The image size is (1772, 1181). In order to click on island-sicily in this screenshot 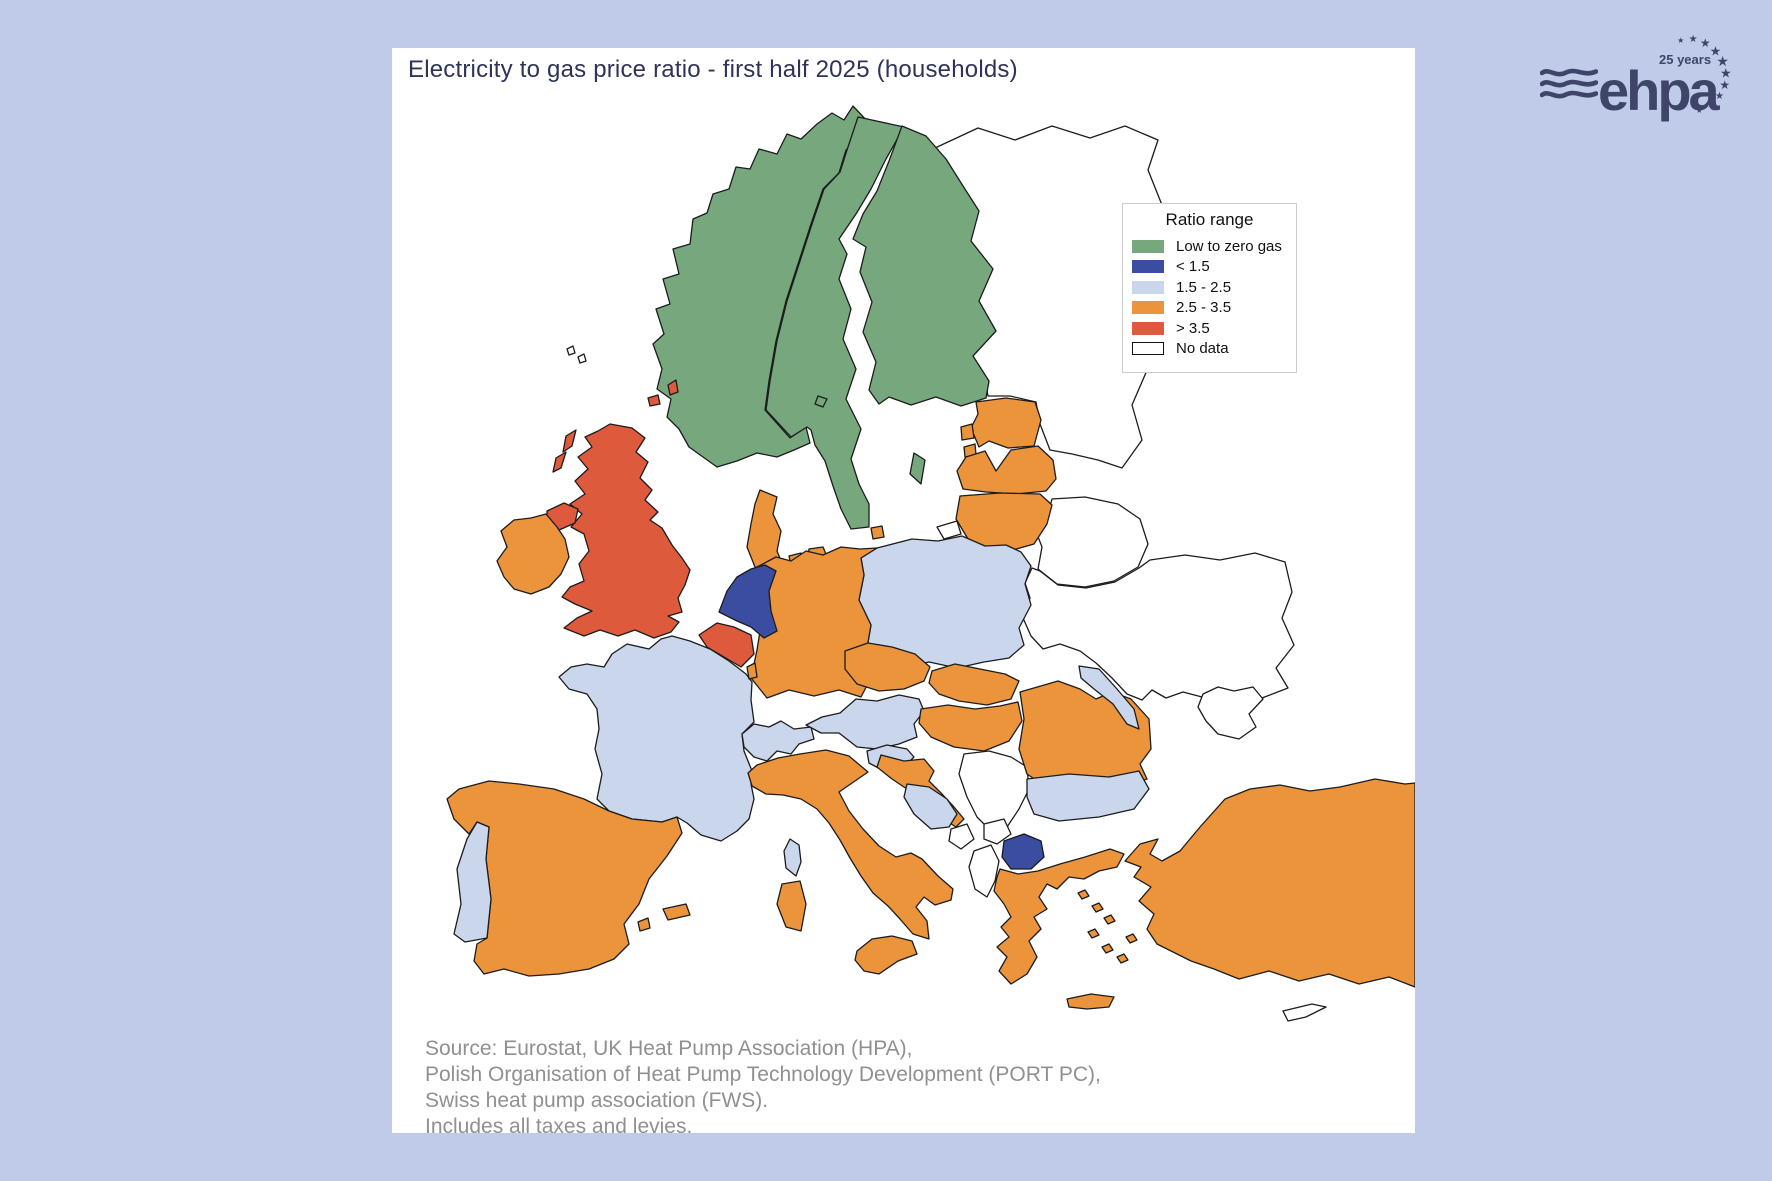, I will do `click(886, 955)`.